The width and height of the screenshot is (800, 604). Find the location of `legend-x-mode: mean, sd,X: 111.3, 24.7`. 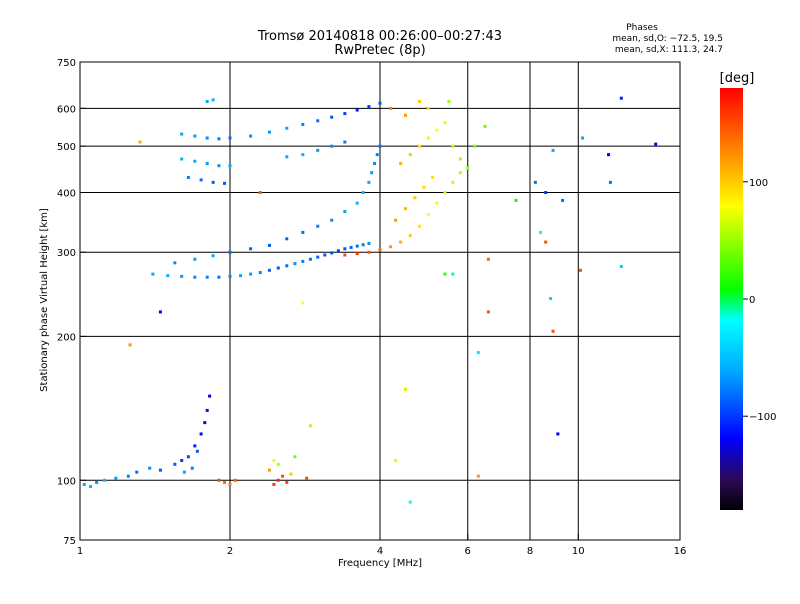

legend-x-mode: mean, sd,X: 111.3, 24.7 is located at coordinates (669, 50).